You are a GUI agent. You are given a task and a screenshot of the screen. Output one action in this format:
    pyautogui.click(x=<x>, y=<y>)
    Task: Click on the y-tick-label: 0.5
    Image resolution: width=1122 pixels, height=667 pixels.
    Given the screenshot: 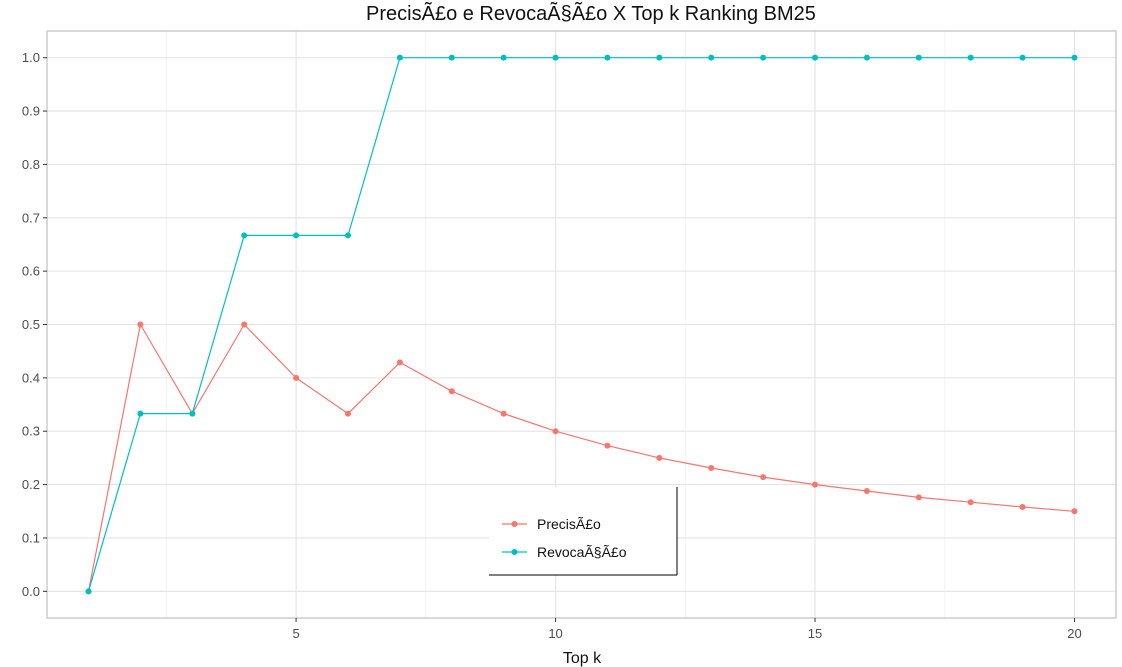 What is the action you would take?
    pyautogui.click(x=31, y=324)
    